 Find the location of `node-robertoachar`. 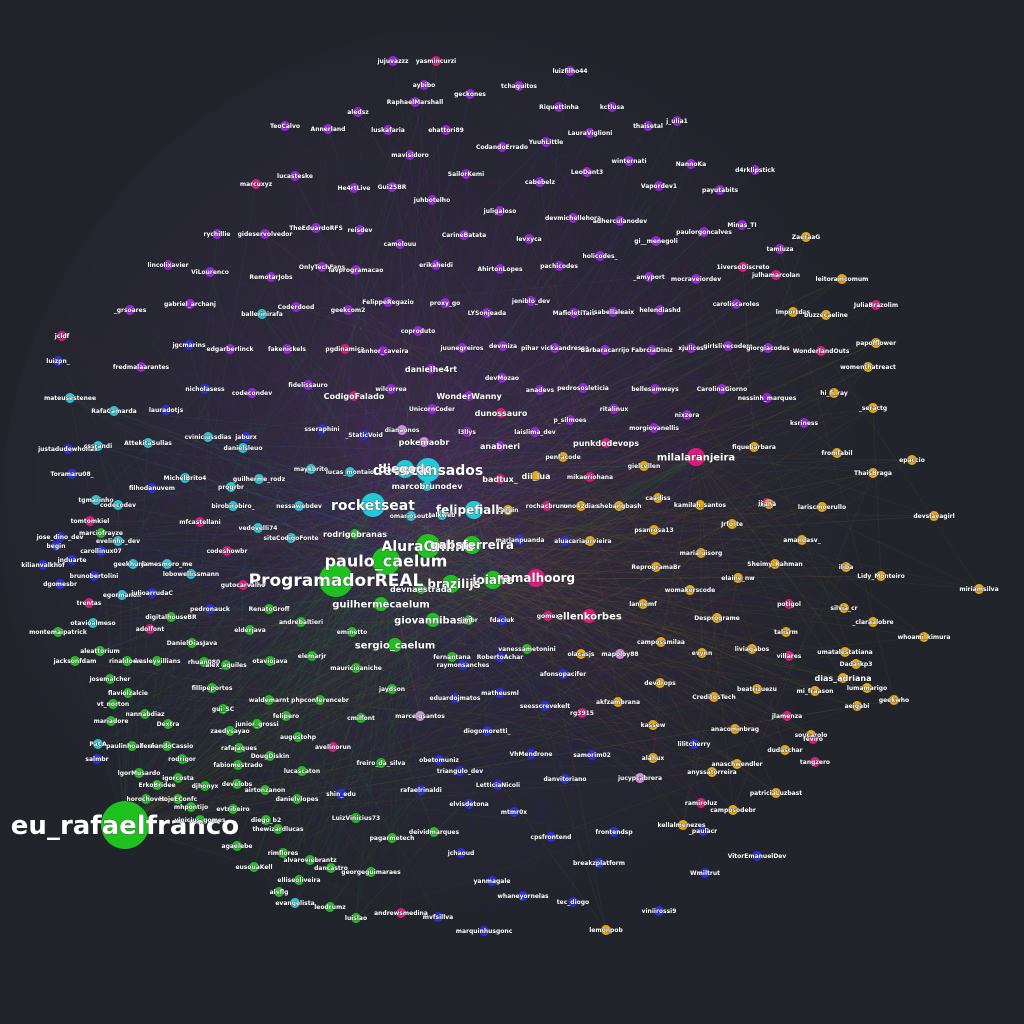

node-robertoachar is located at coordinates (500, 657).